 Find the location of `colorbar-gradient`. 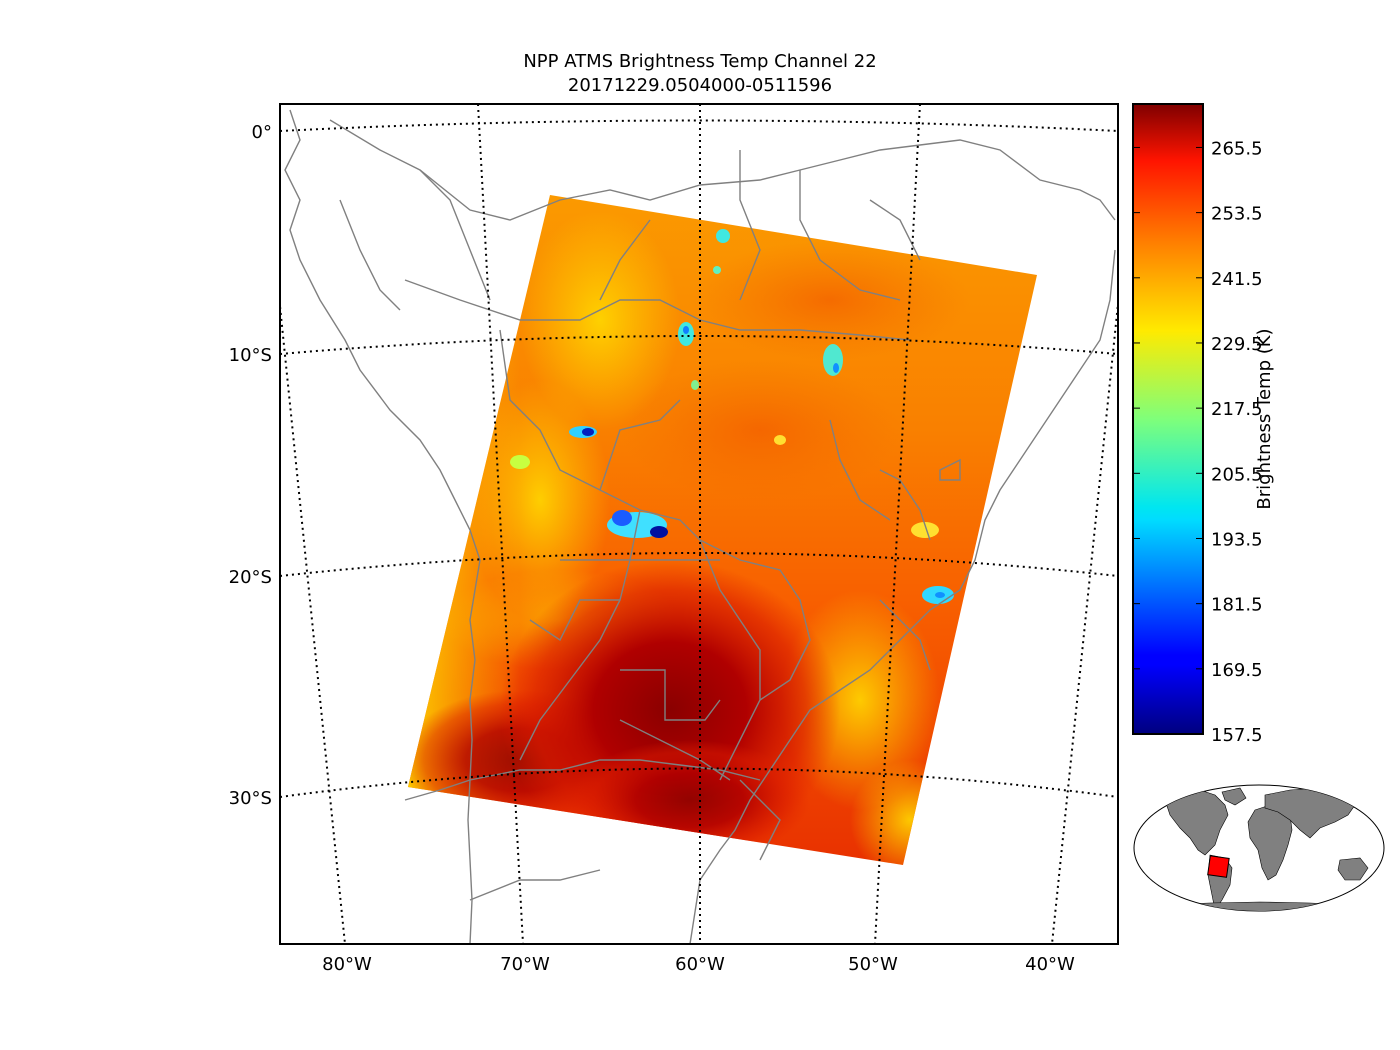

colorbar-gradient is located at coordinates (1168, 419).